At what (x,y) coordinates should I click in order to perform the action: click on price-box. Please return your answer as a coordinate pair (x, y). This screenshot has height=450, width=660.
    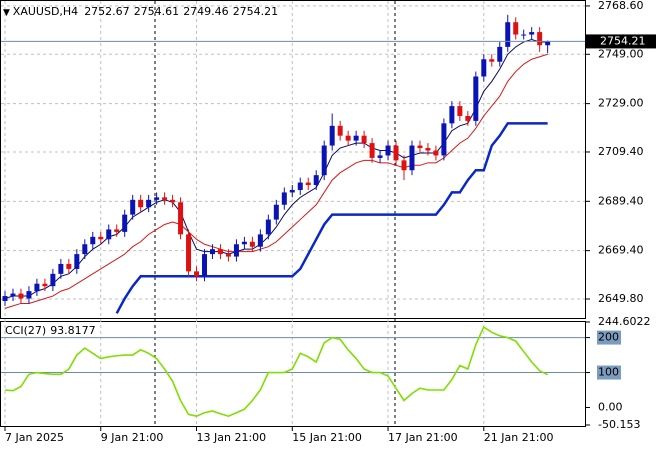
    Looking at the image, I should click on (621, 41).